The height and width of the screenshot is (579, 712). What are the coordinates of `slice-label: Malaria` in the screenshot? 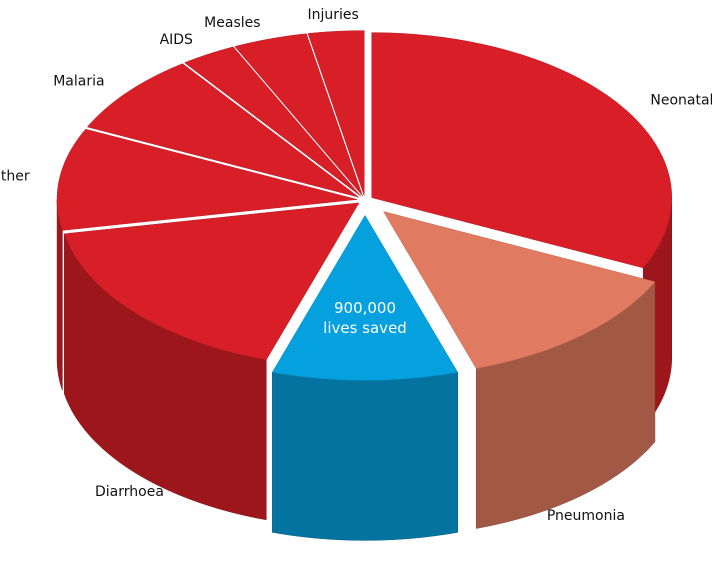 It's located at (78, 82).